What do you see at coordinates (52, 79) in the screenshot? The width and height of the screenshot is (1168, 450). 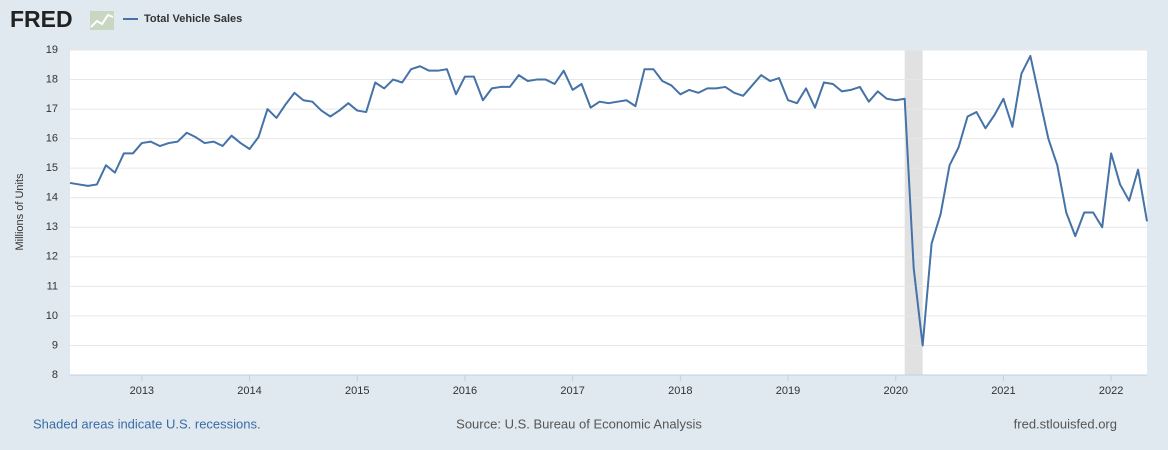 I see `y-tick-label: 18` at bounding box center [52, 79].